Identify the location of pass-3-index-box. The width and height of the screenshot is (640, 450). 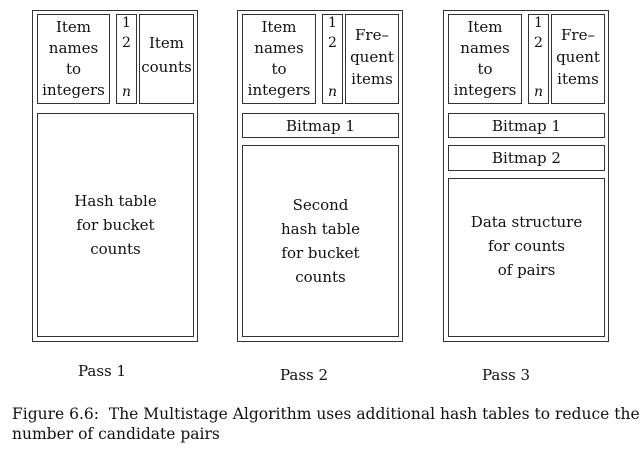
(538, 59).